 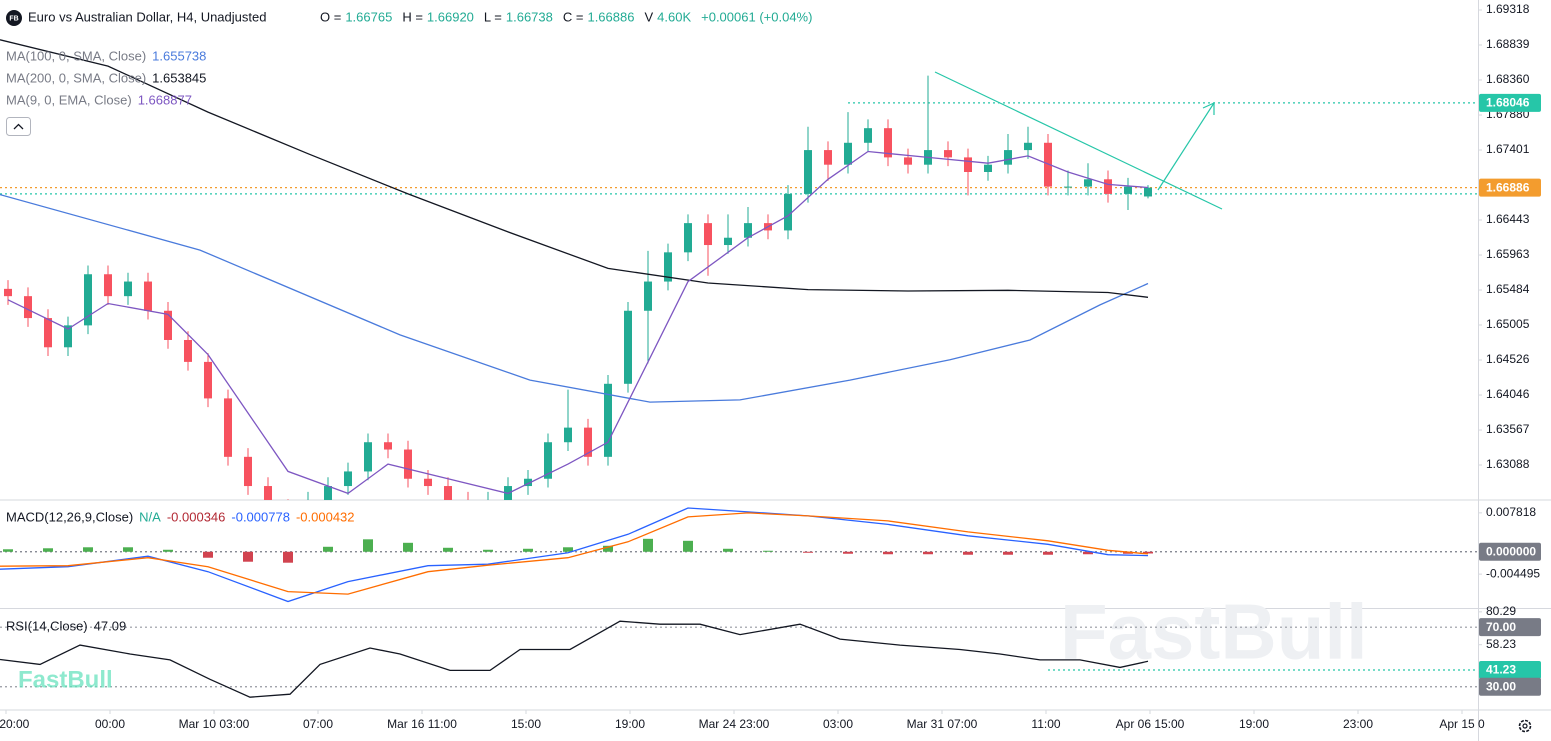 I want to click on ohlc-value: 1.66765, so click(x=368, y=16).